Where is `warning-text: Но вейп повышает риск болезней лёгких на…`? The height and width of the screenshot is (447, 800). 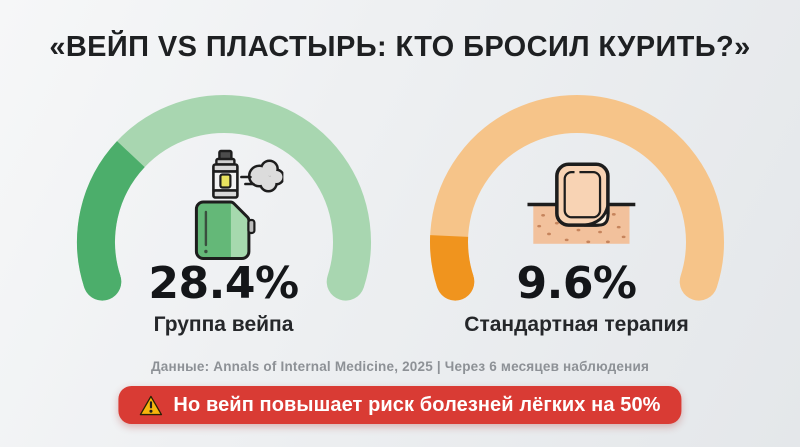
warning-text: Но вейп повышает риск болезней лёгких на… is located at coordinates (417, 404).